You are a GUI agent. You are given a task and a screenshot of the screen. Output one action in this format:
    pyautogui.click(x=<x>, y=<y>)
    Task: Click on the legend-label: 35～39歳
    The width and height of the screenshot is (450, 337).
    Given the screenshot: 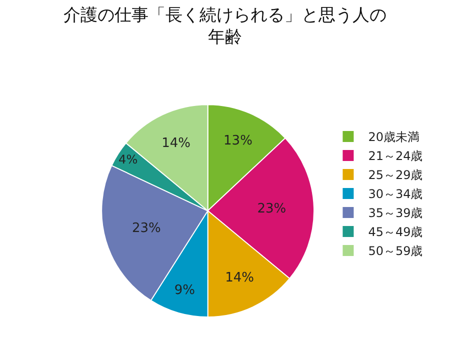 What is the action you would take?
    pyautogui.click(x=395, y=213)
    